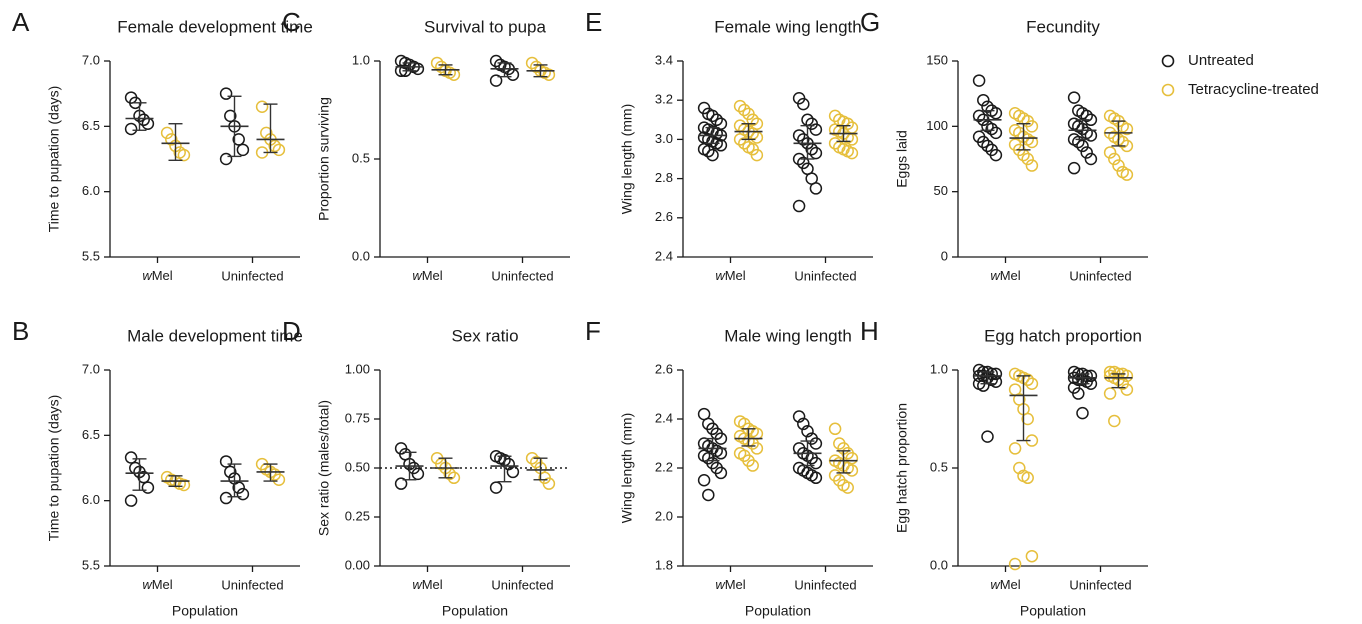 The height and width of the screenshot is (624, 1362). I want to click on panel-letter: F, so click(593, 331).